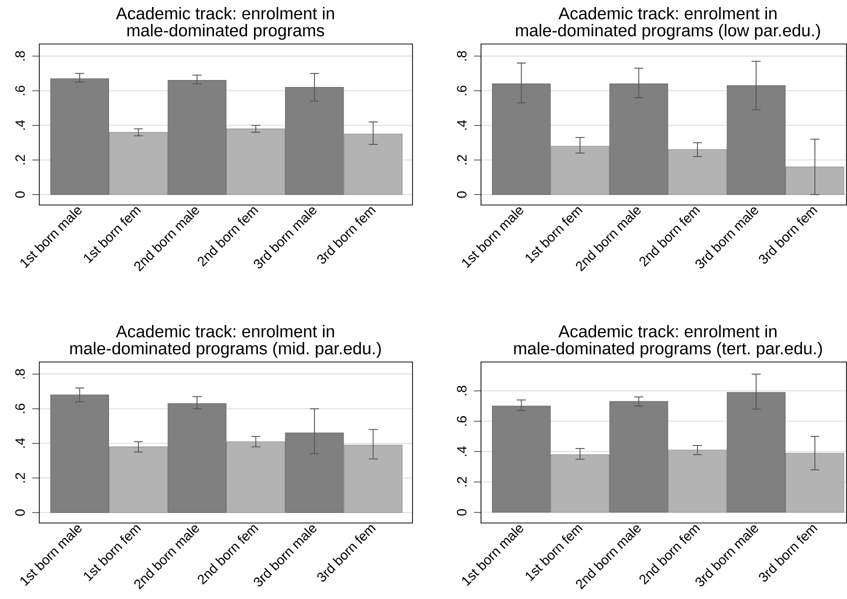 Image resolution: width=847 pixels, height=599 pixels. I want to click on chart-title: Academic track: enrolment in male-dominated programs (tert. par.edu.), so click(668, 341).